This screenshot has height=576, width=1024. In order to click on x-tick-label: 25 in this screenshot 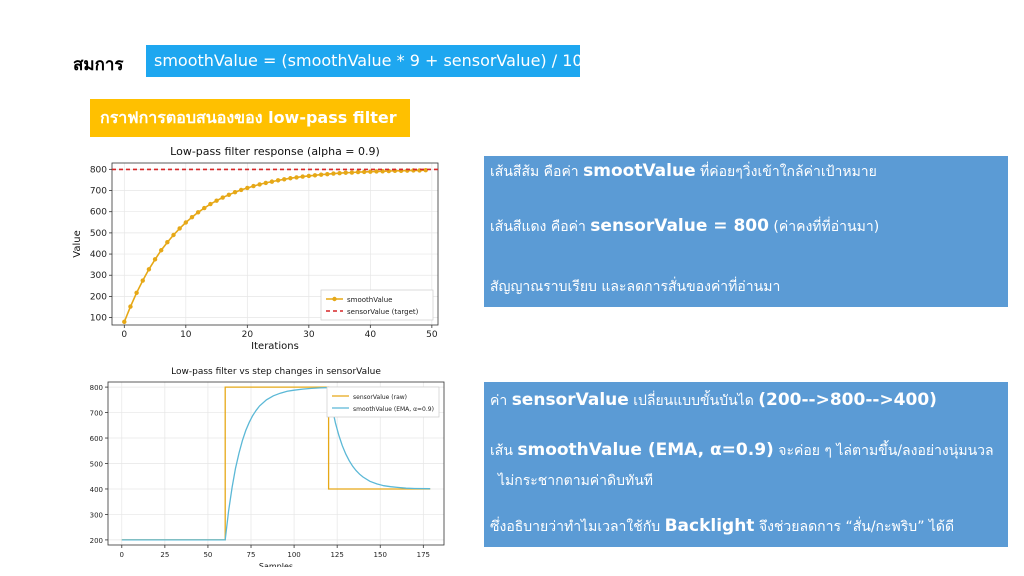, I will do `click(164, 555)`.